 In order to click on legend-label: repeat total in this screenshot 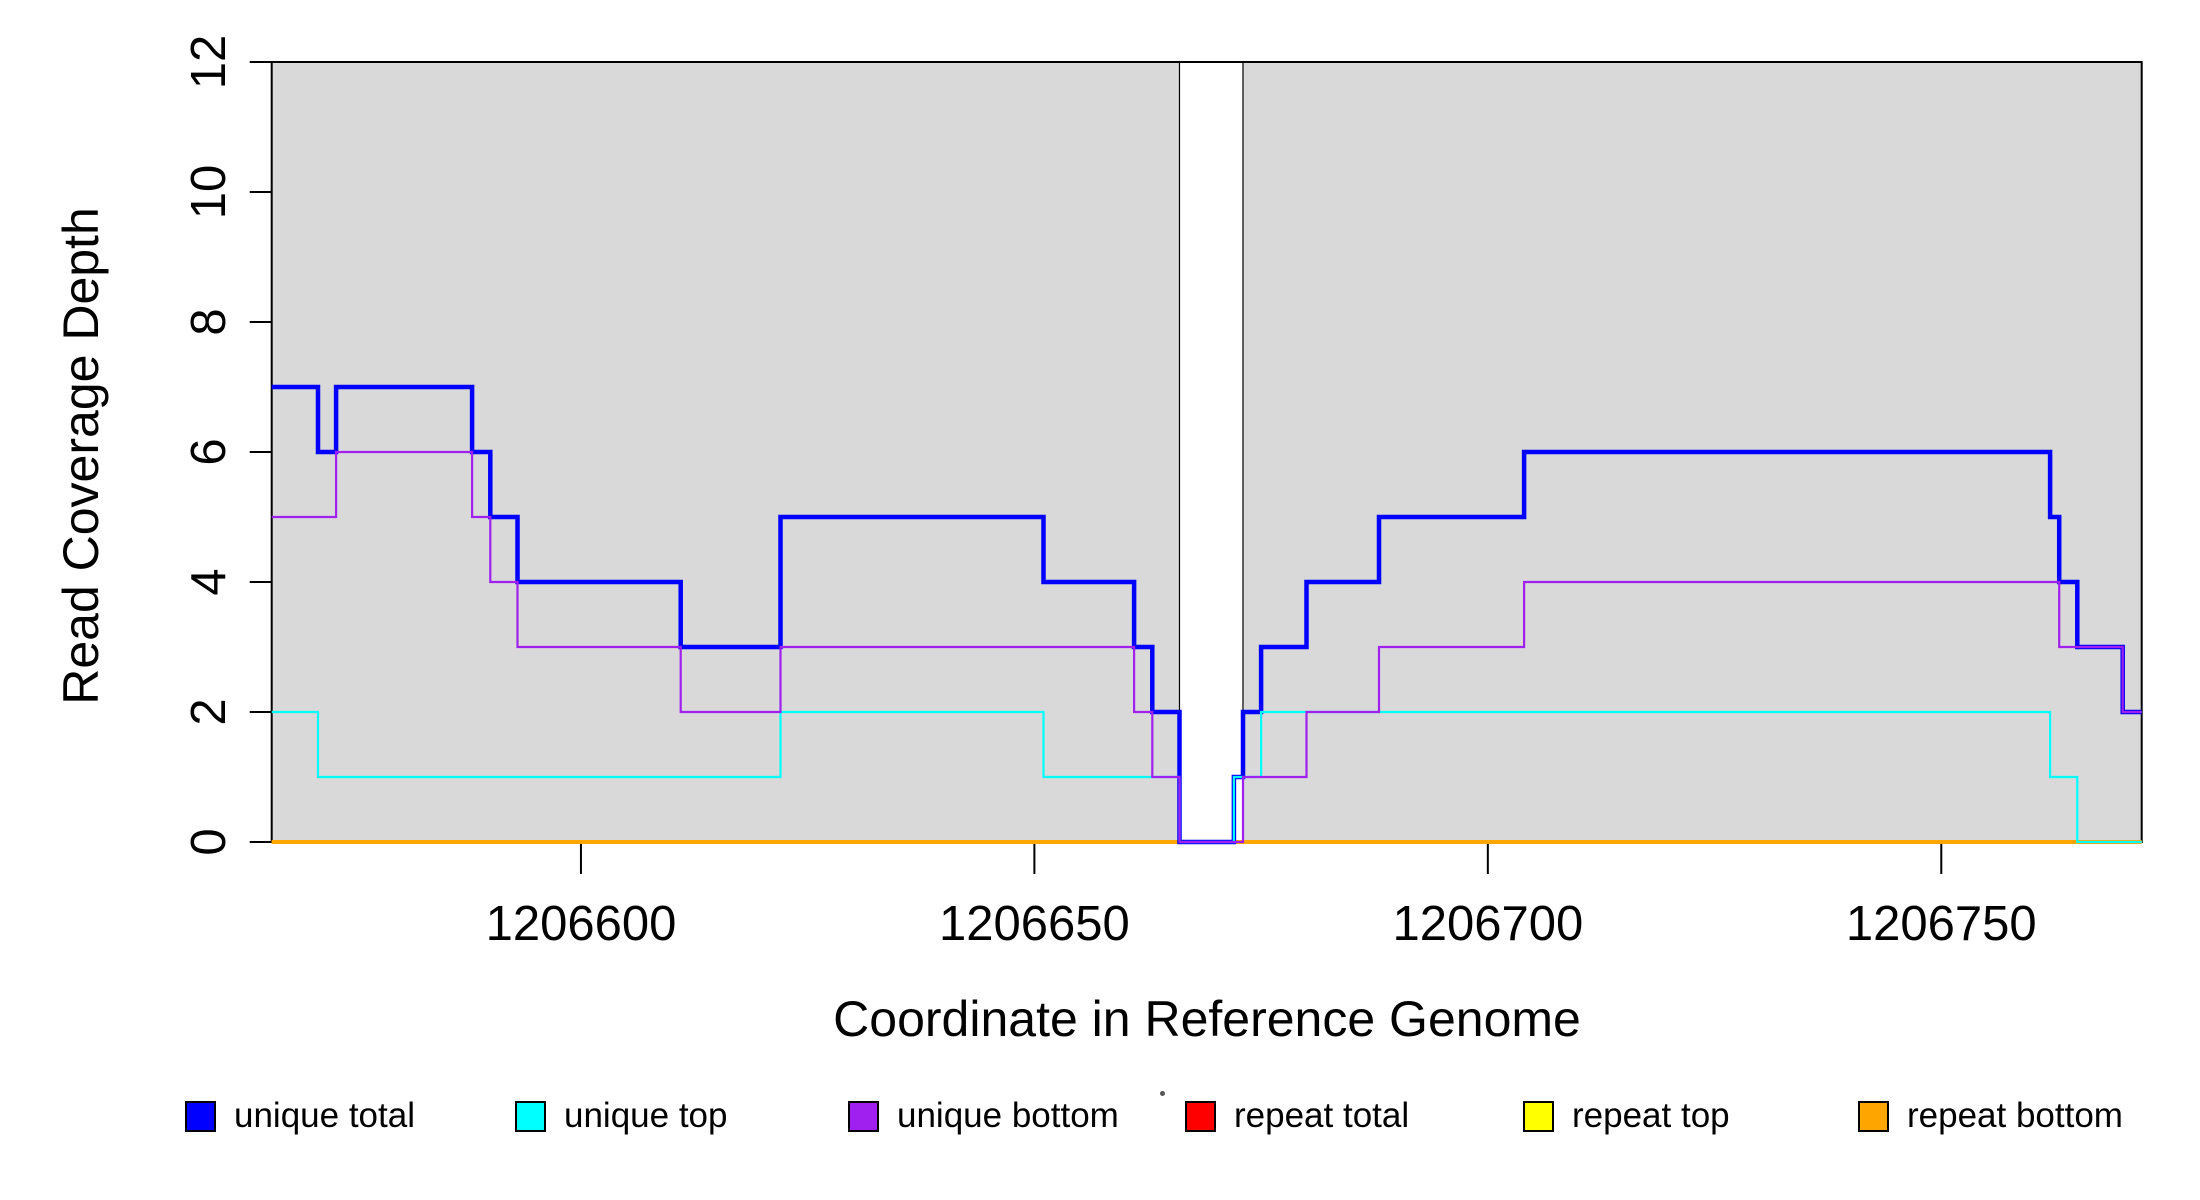, I will do `click(1322, 1115)`.